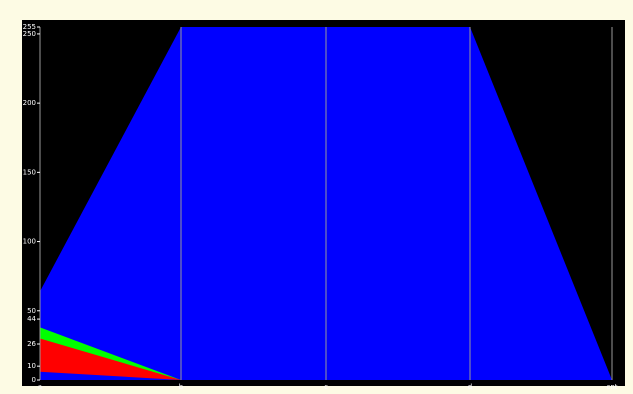 The width and height of the screenshot is (633, 394). What do you see at coordinates (31, 344) in the screenshot?
I see `y-tick-label: 26` at bounding box center [31, 344].